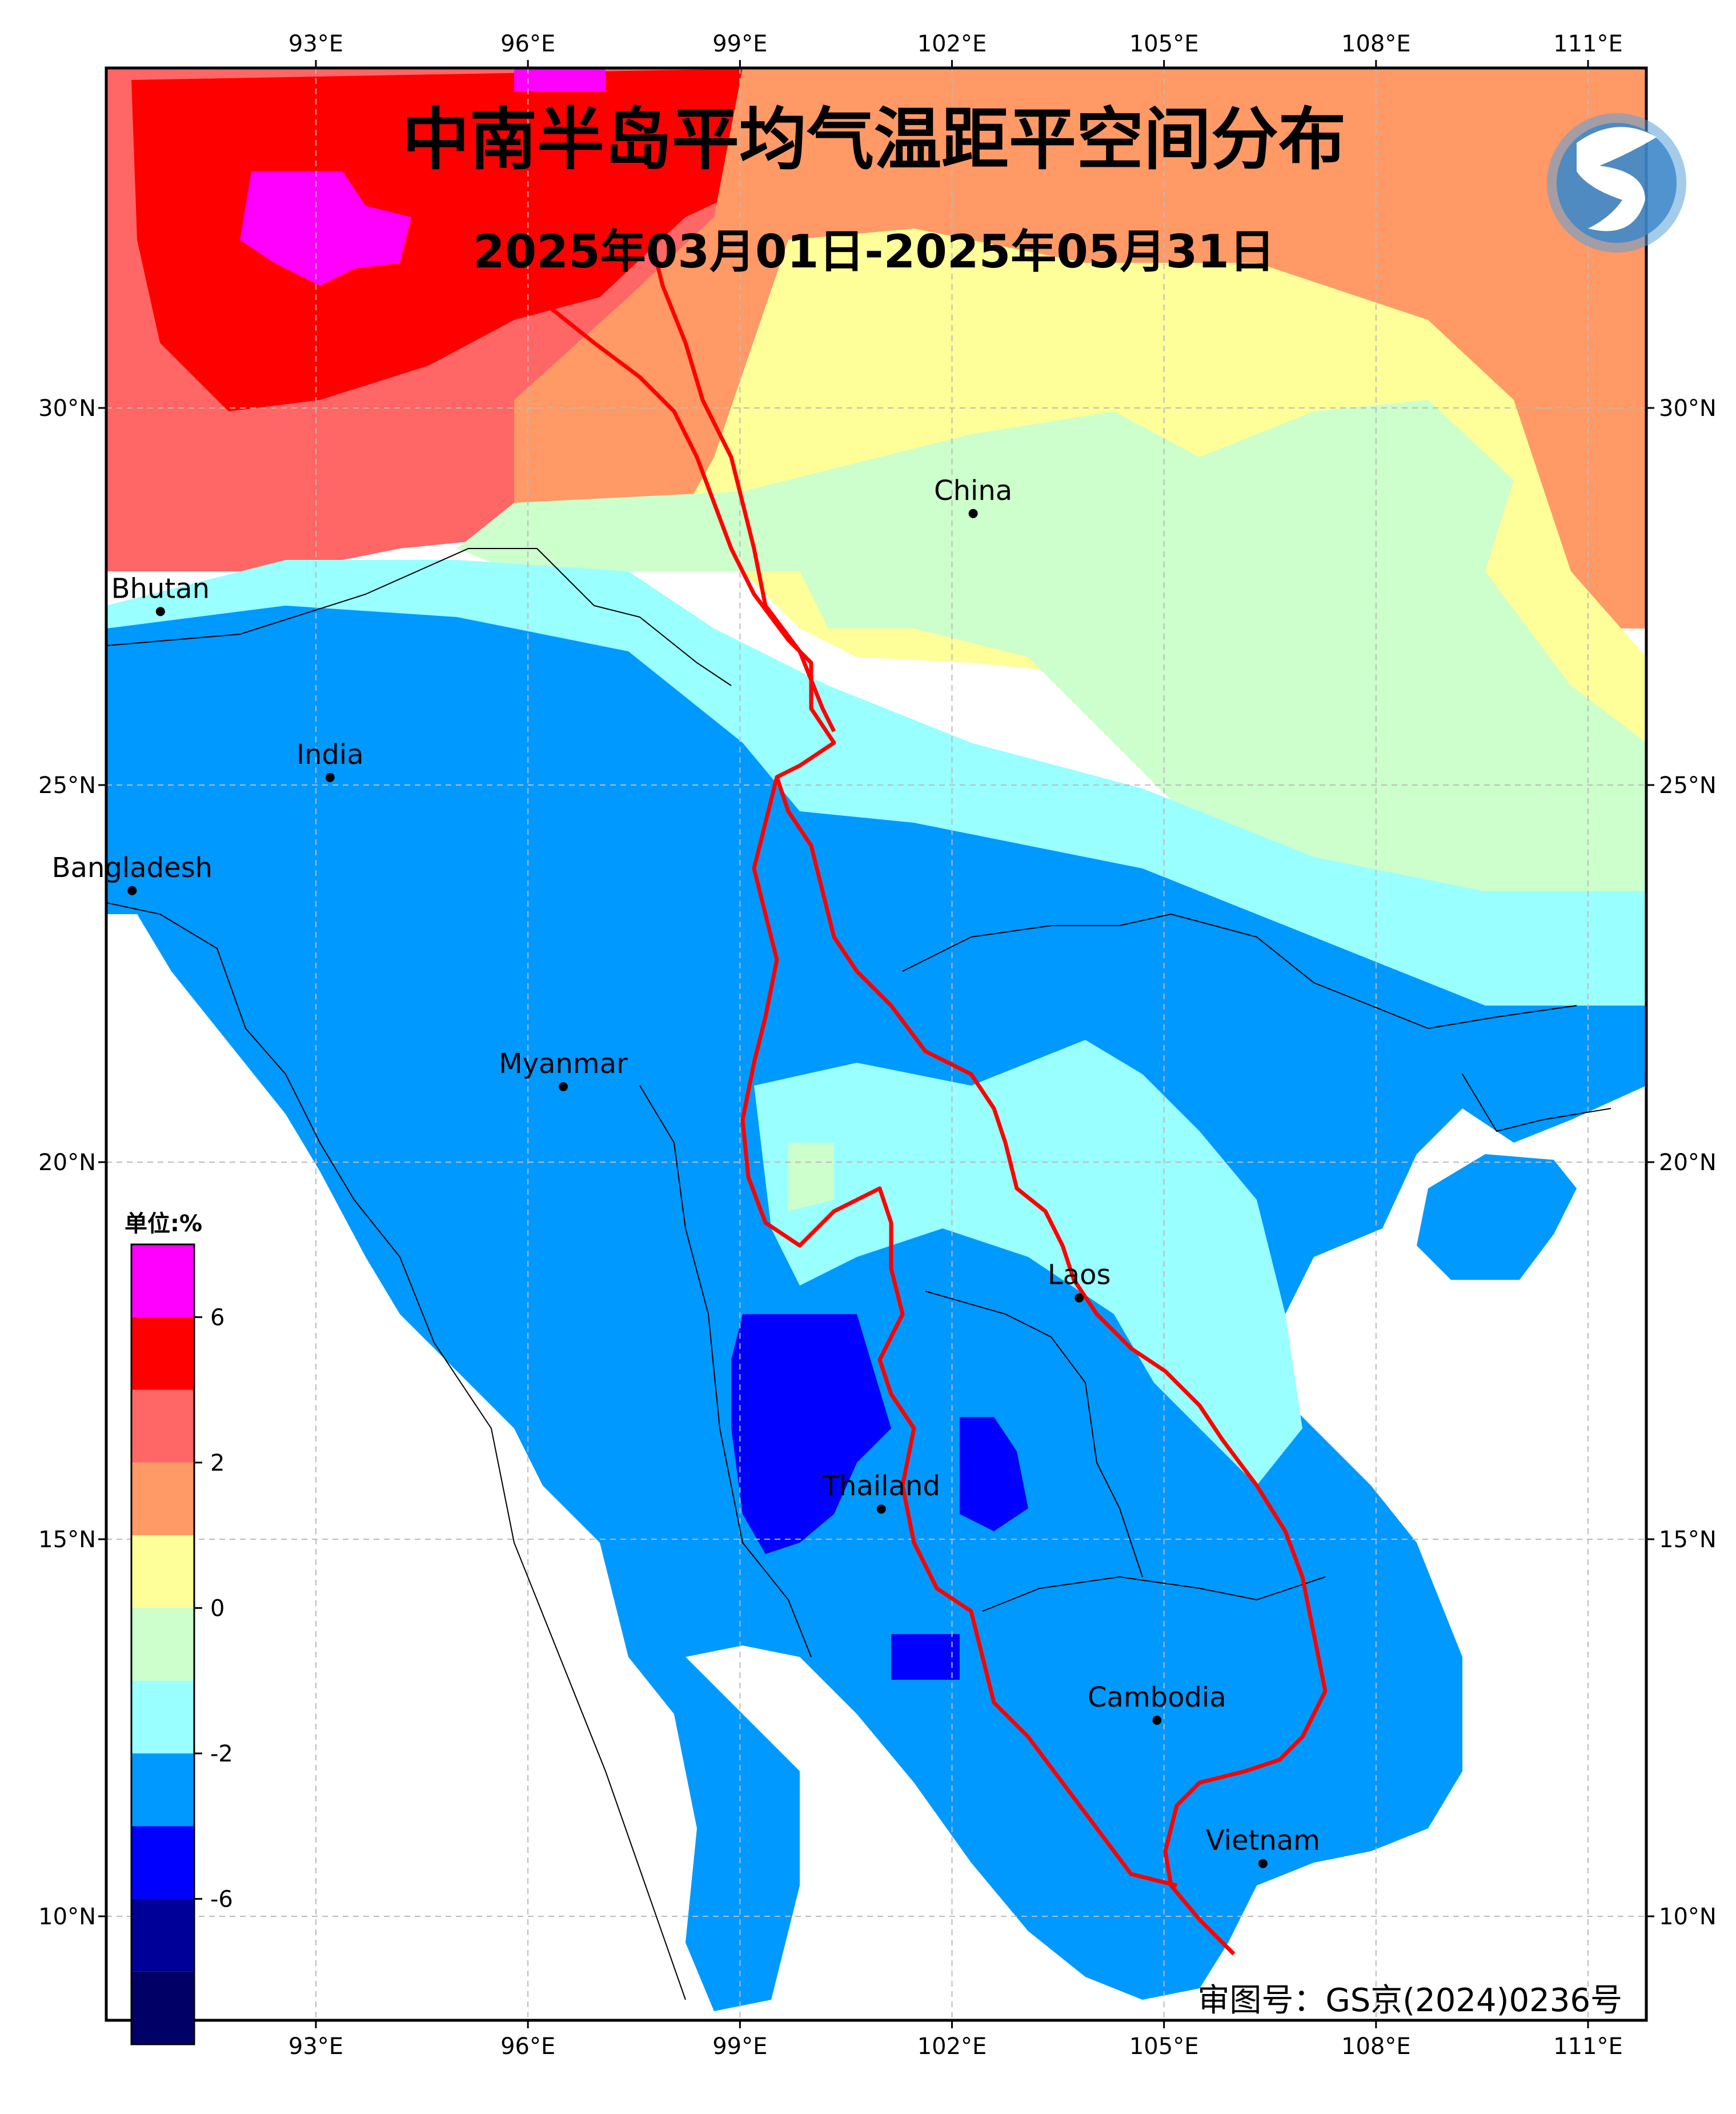  I want to click on lat-tick-left-label: 30°N, so click(67, 408).